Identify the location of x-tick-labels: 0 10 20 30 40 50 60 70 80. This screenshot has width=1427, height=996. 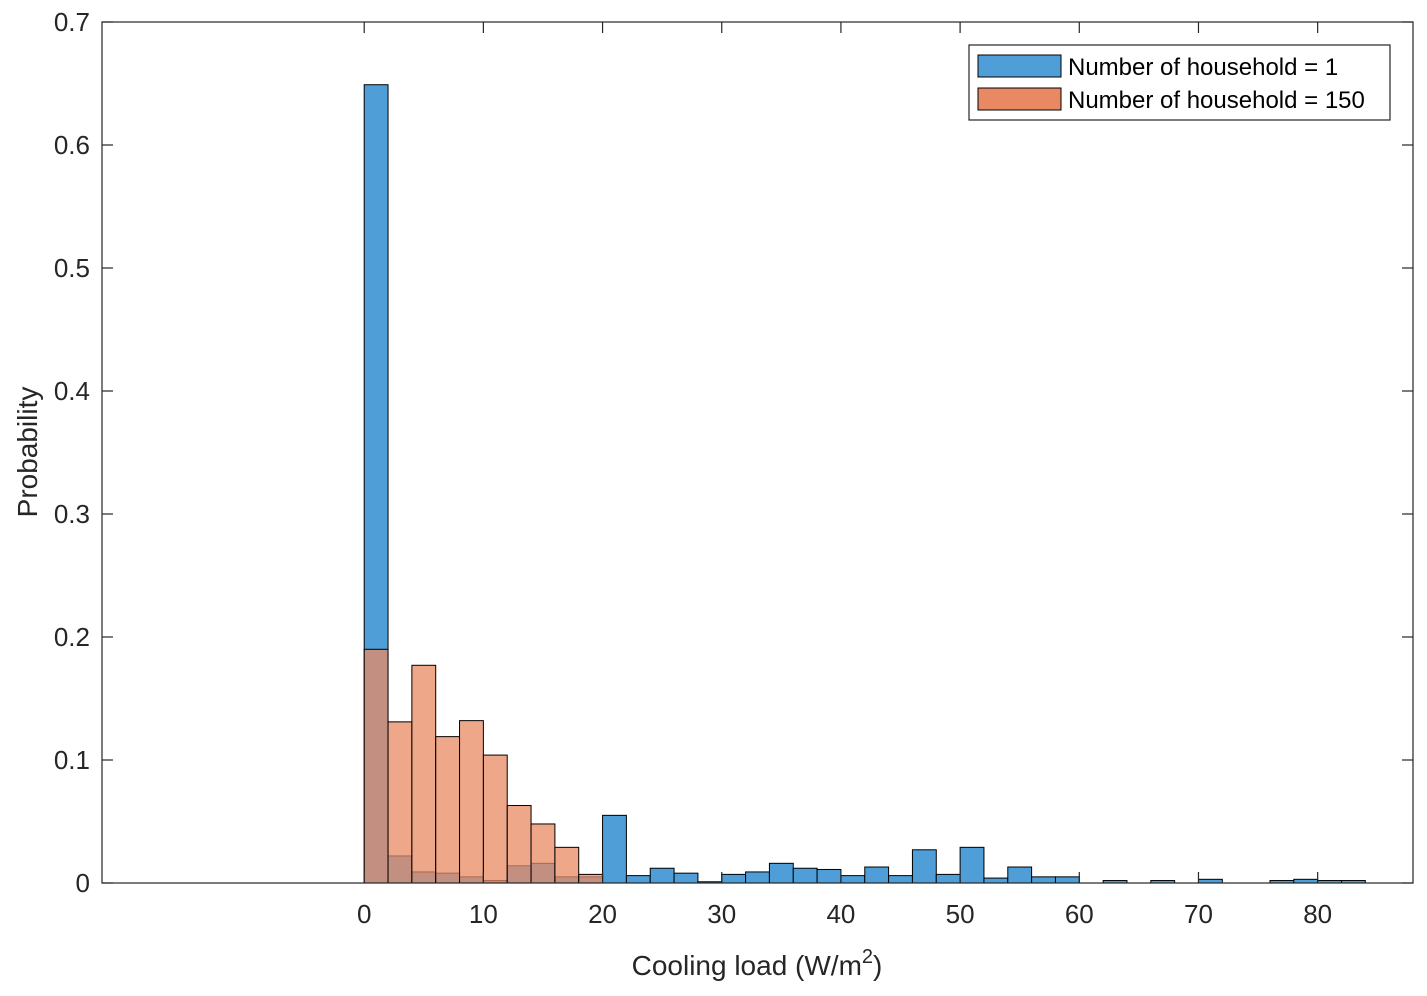
(844, 914).